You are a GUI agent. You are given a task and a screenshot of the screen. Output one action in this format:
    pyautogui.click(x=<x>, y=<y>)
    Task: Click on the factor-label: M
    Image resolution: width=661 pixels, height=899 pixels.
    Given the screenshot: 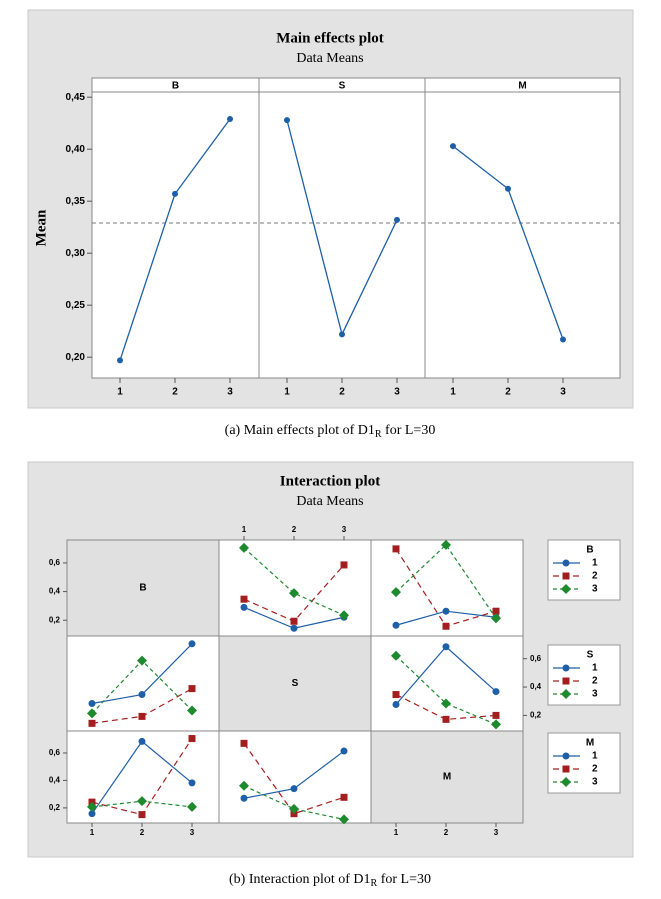 What is the action you would take?
    pyautogui.click(x=447, y=777)
    